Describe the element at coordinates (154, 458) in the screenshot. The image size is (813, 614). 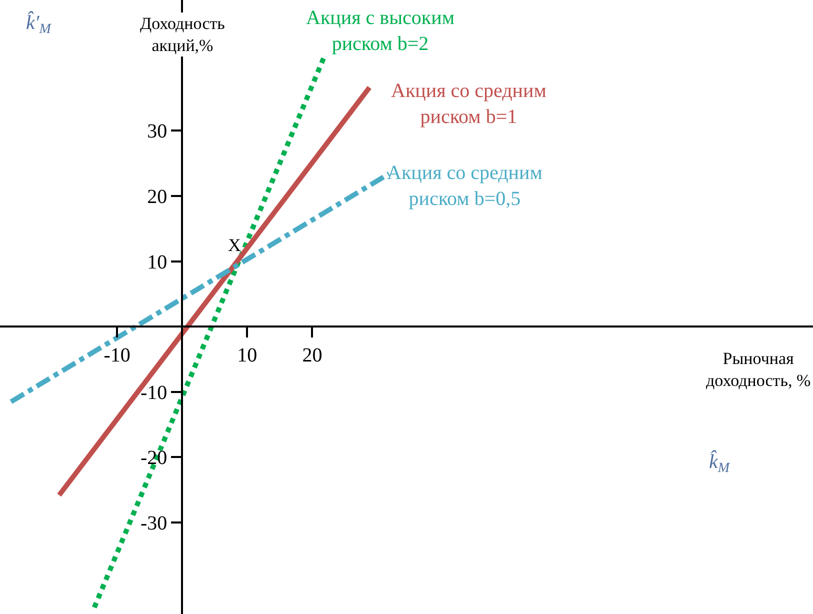
I see `y-tick-label: -20` at that location.